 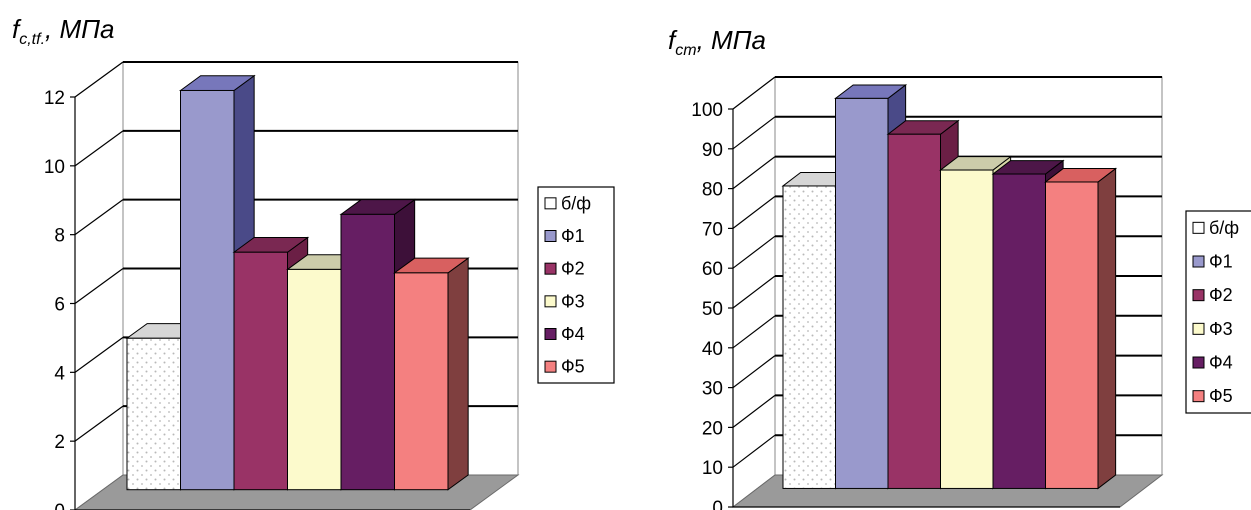 What do you see at coordinates (59, 373) in the screenshot?
I see `y-tick-label: 4` at bounding box center [59, 373].